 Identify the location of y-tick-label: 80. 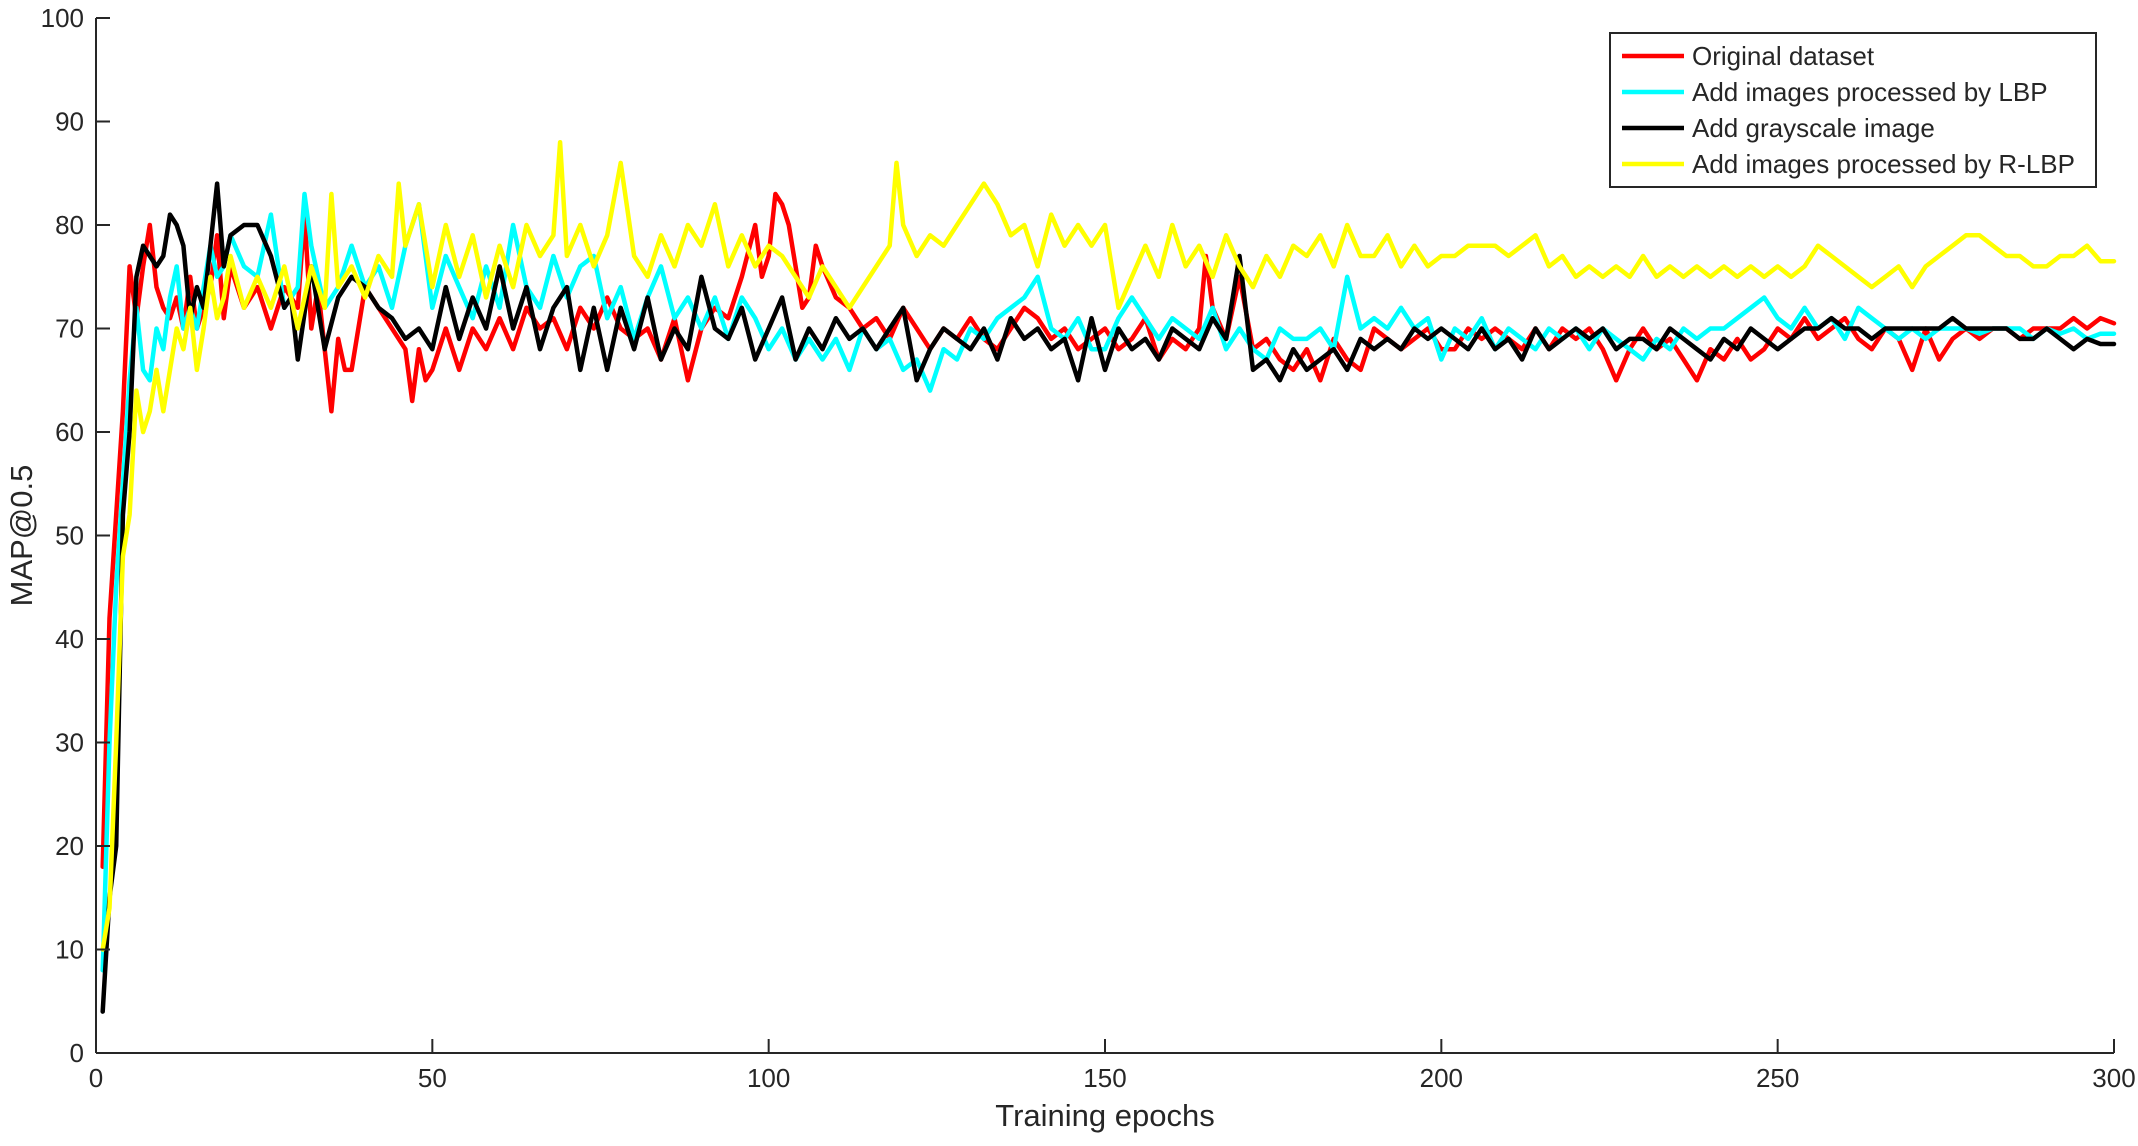
(69, 225).